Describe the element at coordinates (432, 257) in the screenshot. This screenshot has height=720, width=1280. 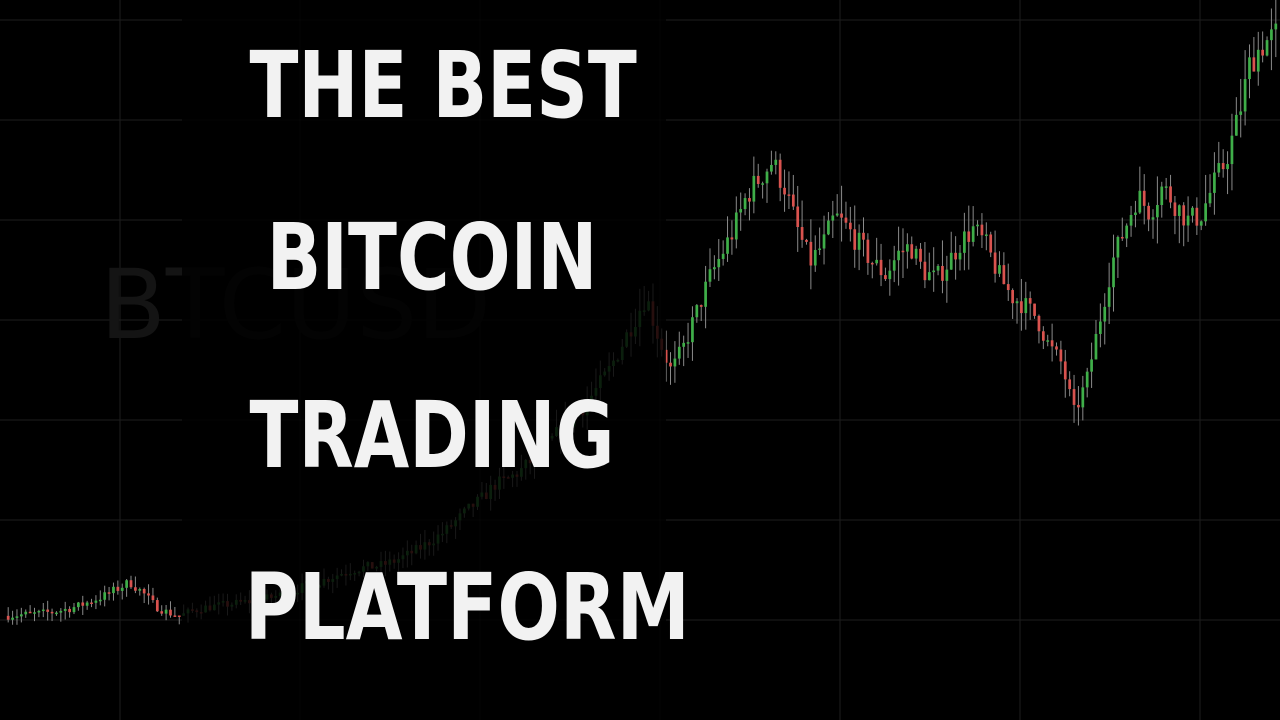
I see `headline-line-2: BITCOIN` at that location.